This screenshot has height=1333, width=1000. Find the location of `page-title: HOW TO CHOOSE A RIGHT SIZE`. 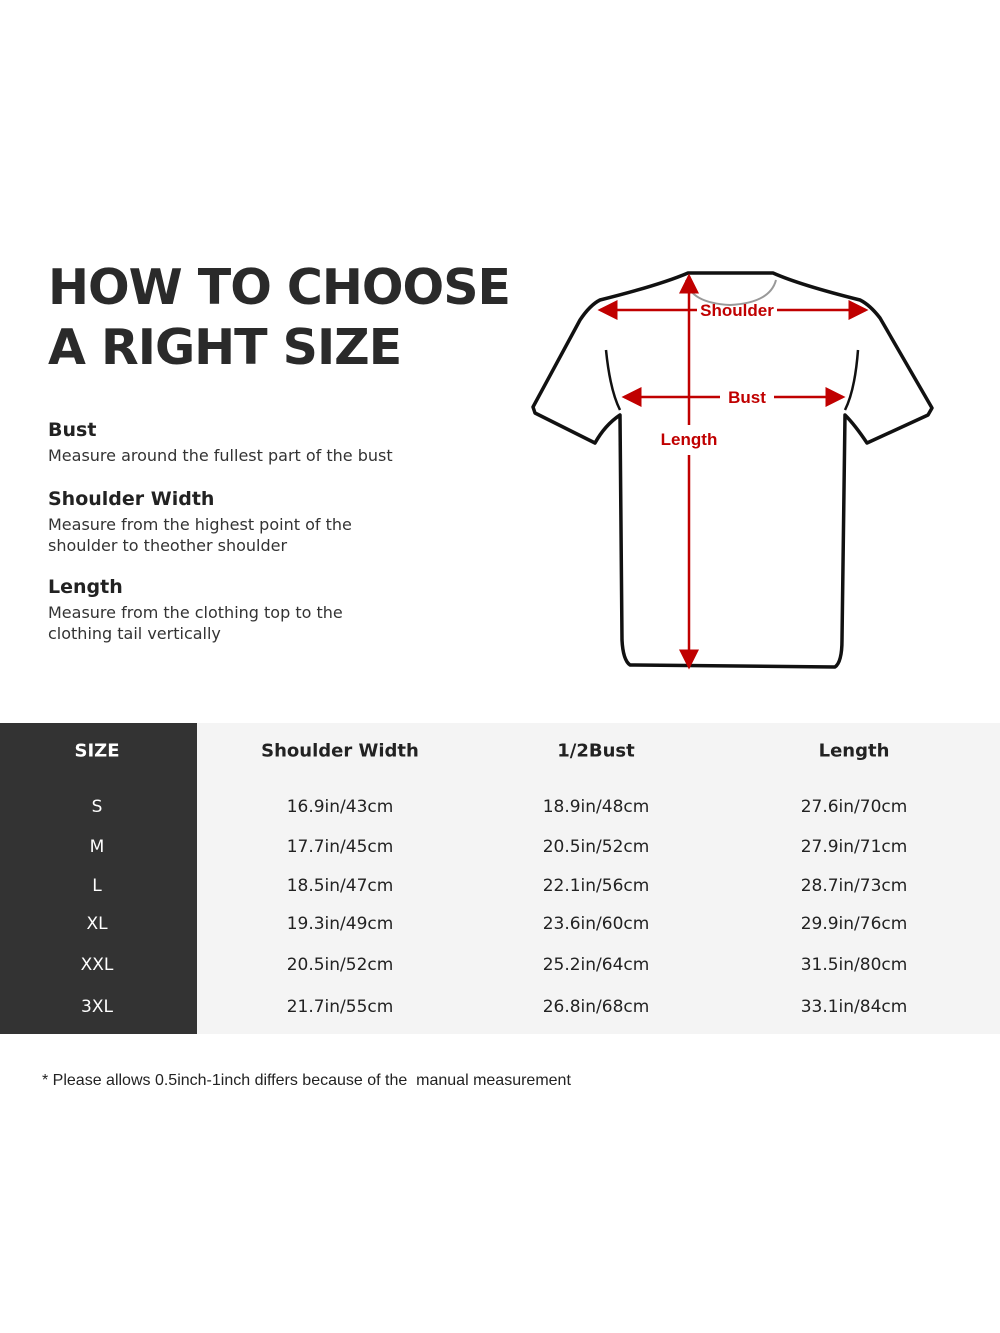

page-title: HOW TO CHOOSE A RIGHT SIZE is located at coordinates (279, 318).